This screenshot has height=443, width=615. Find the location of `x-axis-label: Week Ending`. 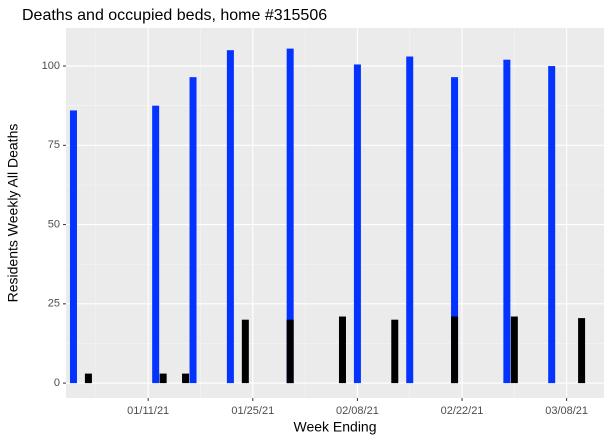

x-axis-label: Week Ending is located at coordinates (334, 427).